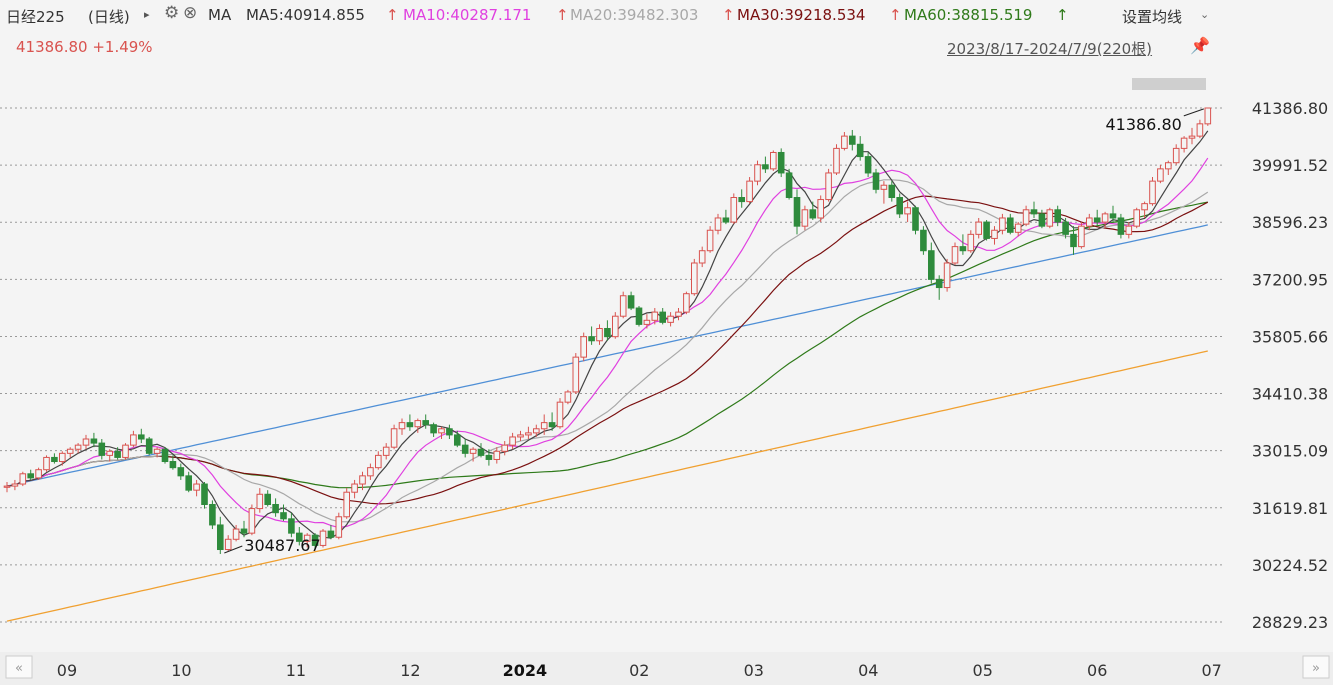 The height and width of the screenshot is (685, 1333). I want to click on ma-label: MA, so click(220, 15).